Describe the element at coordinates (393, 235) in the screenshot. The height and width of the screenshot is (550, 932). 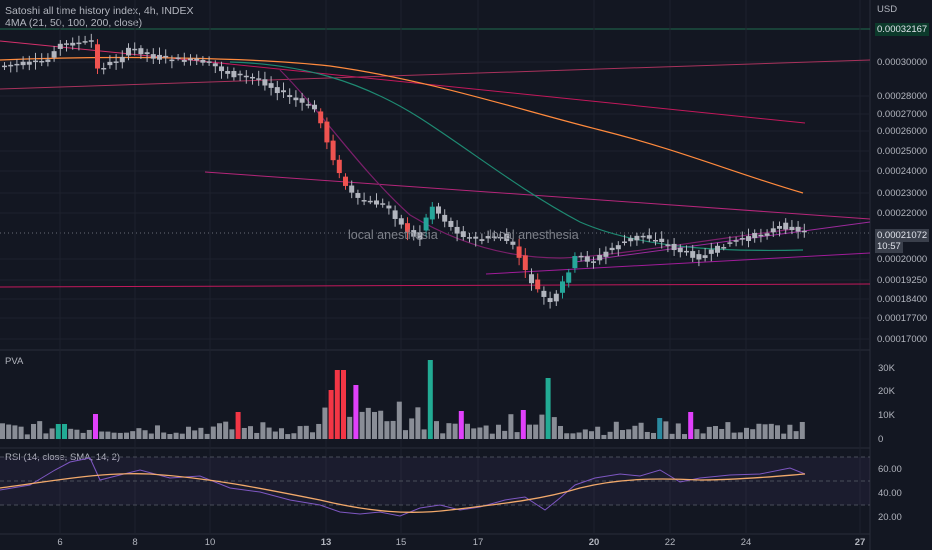
I see `watermark-left: local anesthesia` at that location.